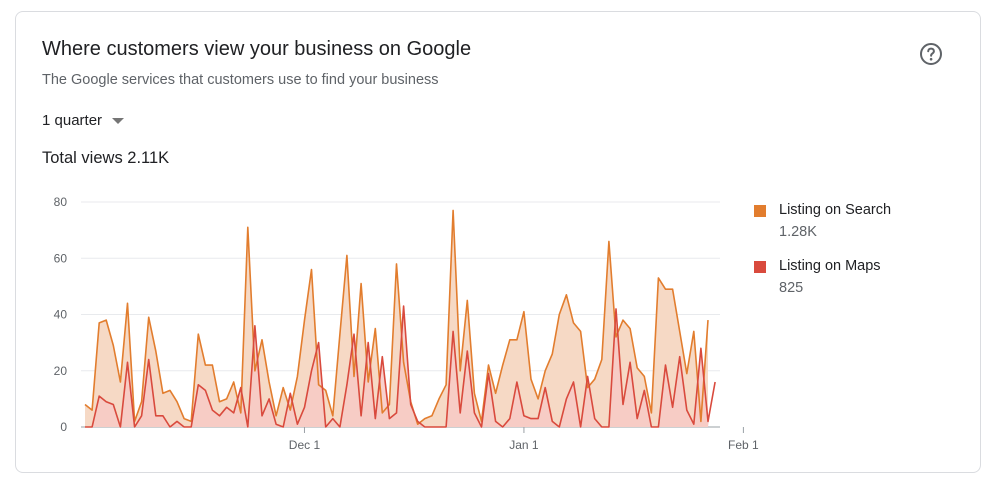 The width and height of the screenshot is (1000, 483). Describe the element at coordinates (798, 232) in the screenshot. I see `legend-value-search: 1.28K` at that location.